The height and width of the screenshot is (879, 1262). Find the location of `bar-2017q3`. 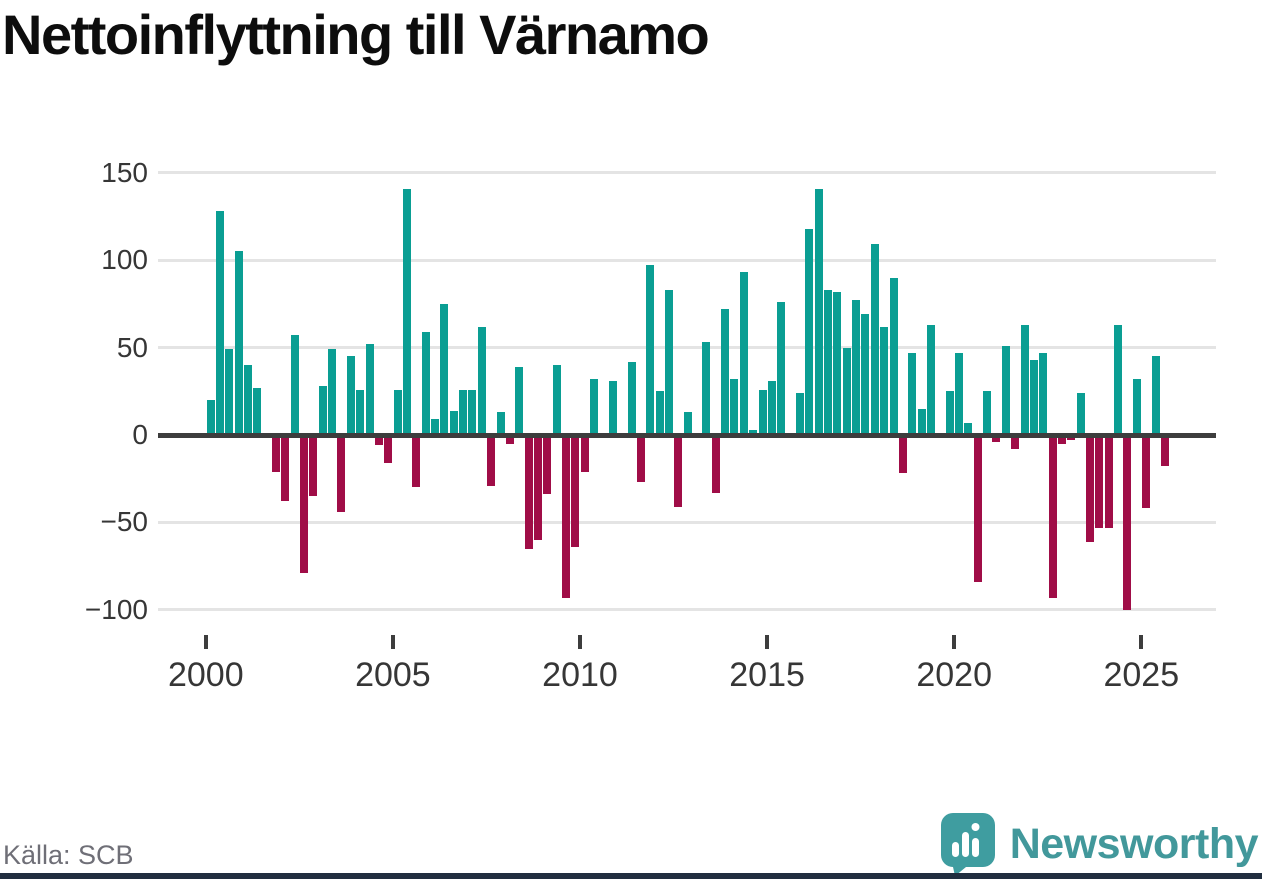

bar-2017q3 is located at coordinates (865, 374).